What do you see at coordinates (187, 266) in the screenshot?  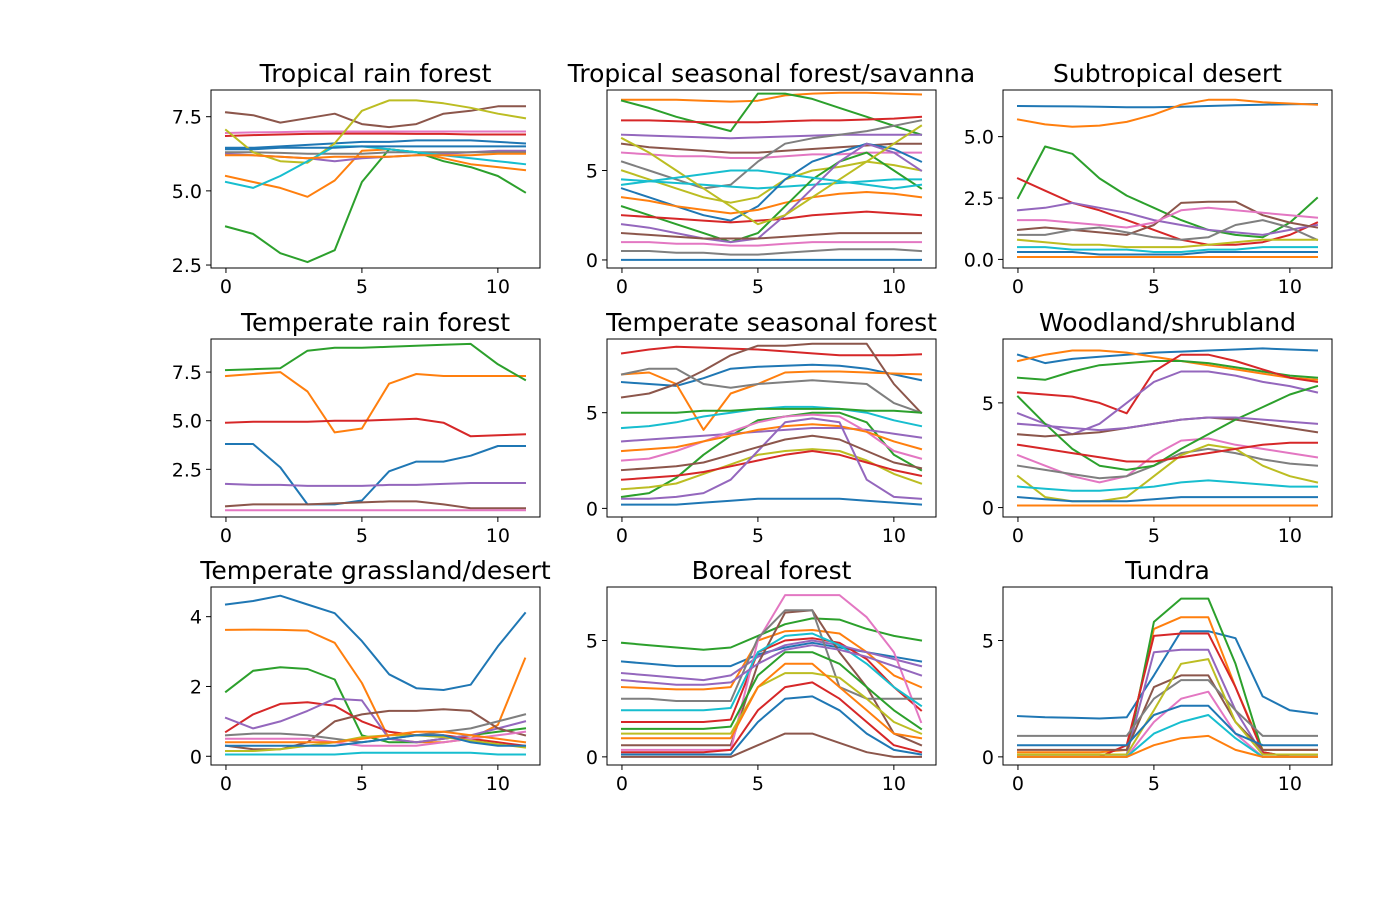 I see `y-tick-label: 2.5` at bounding box center [187, 266].